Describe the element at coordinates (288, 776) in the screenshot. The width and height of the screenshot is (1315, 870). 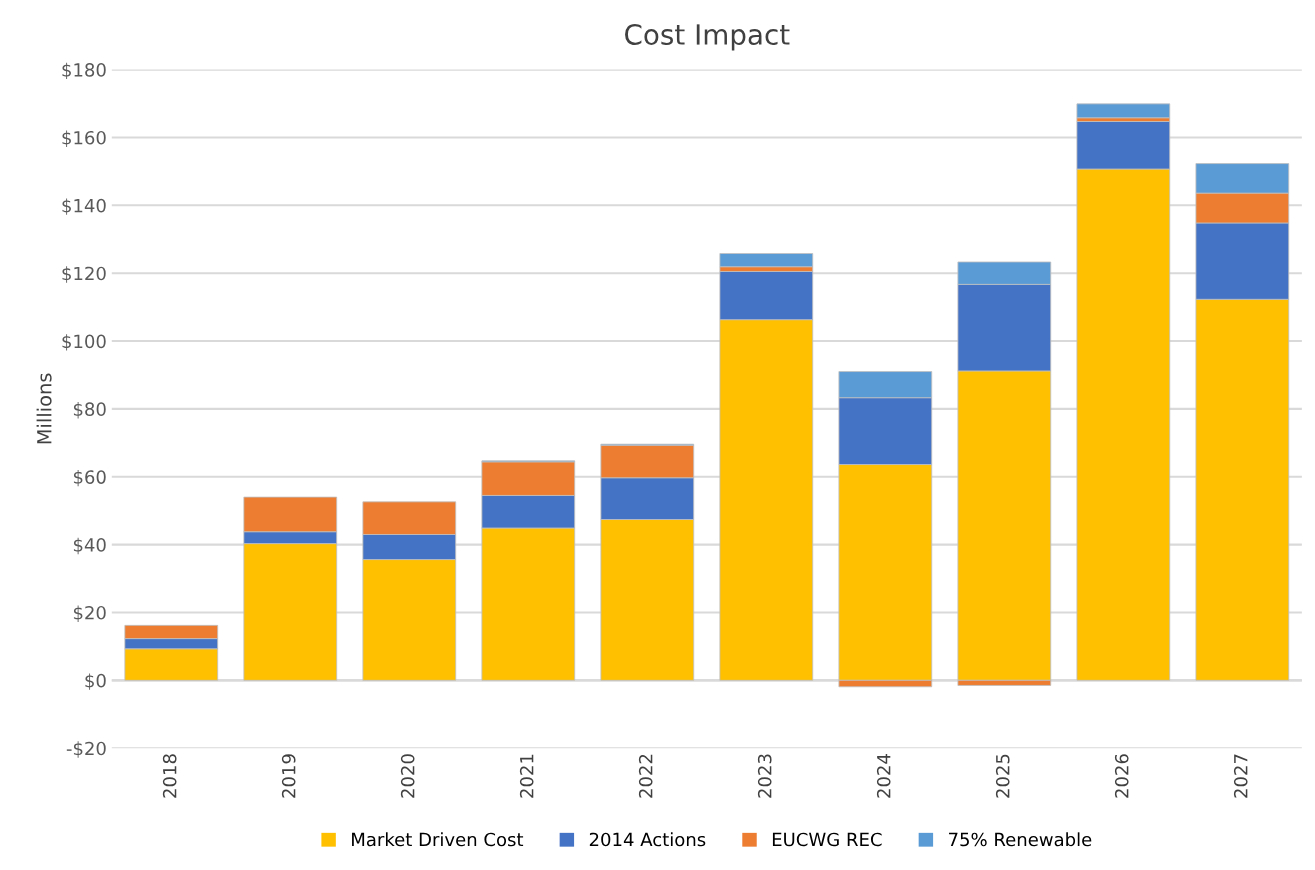
I see `x-tick-label: 2019` at that location.